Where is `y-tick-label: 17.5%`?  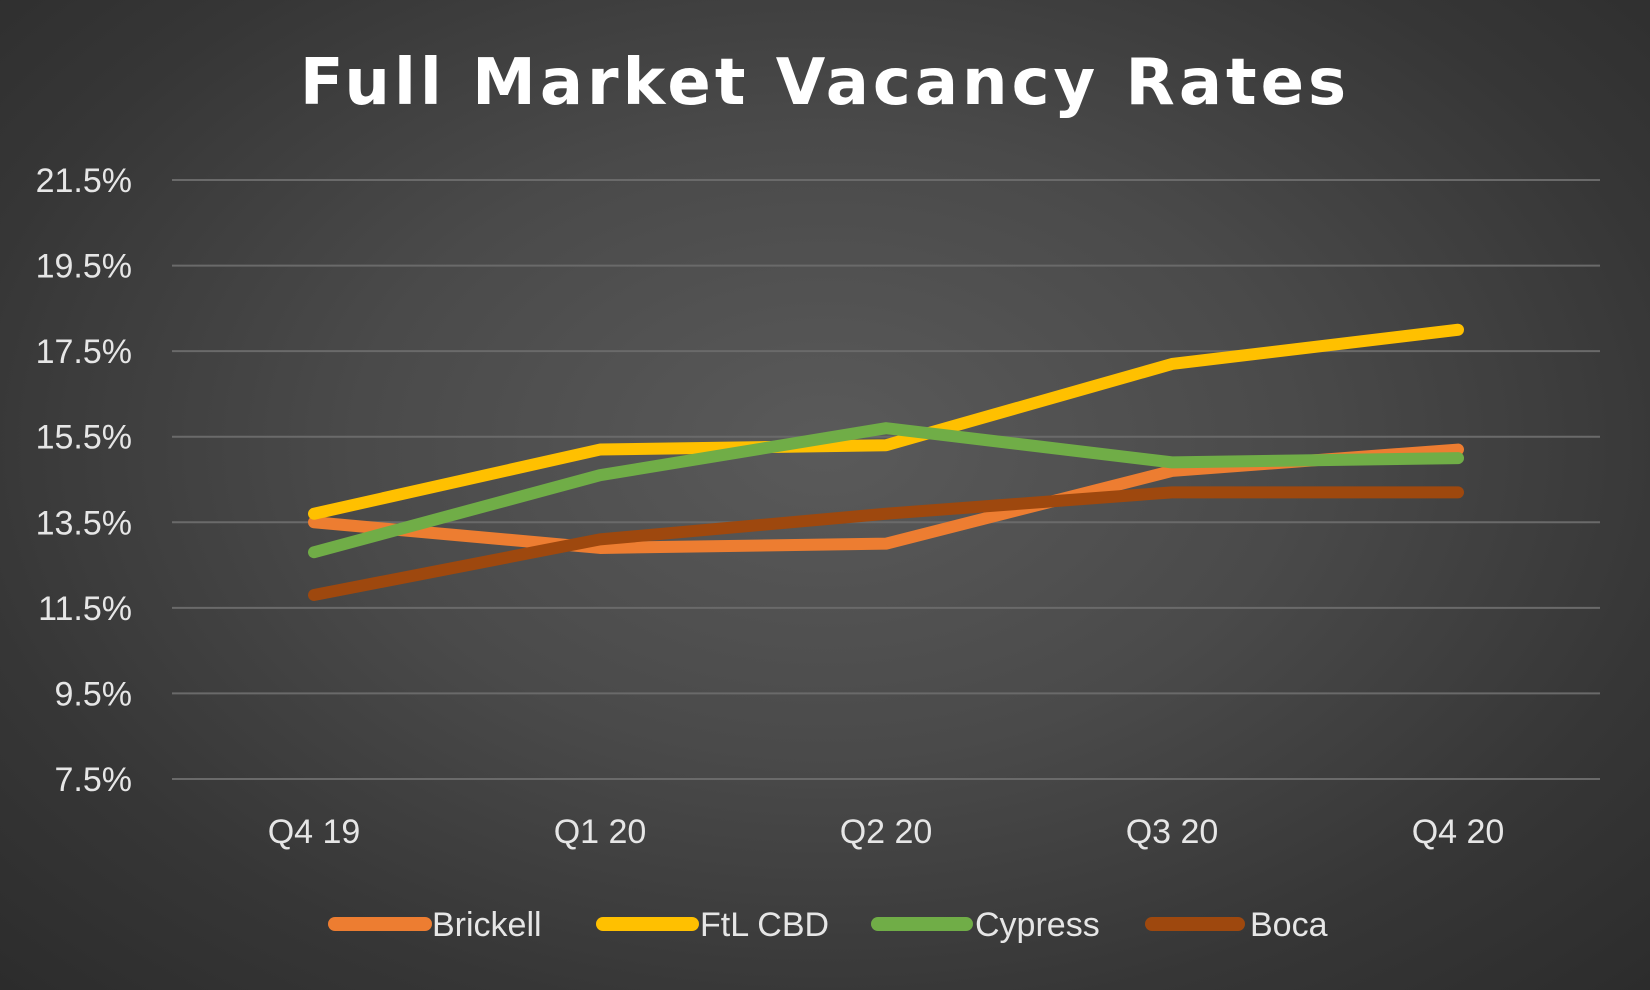 y-tick-label: 17.5% is located at coordinates (84, 352).